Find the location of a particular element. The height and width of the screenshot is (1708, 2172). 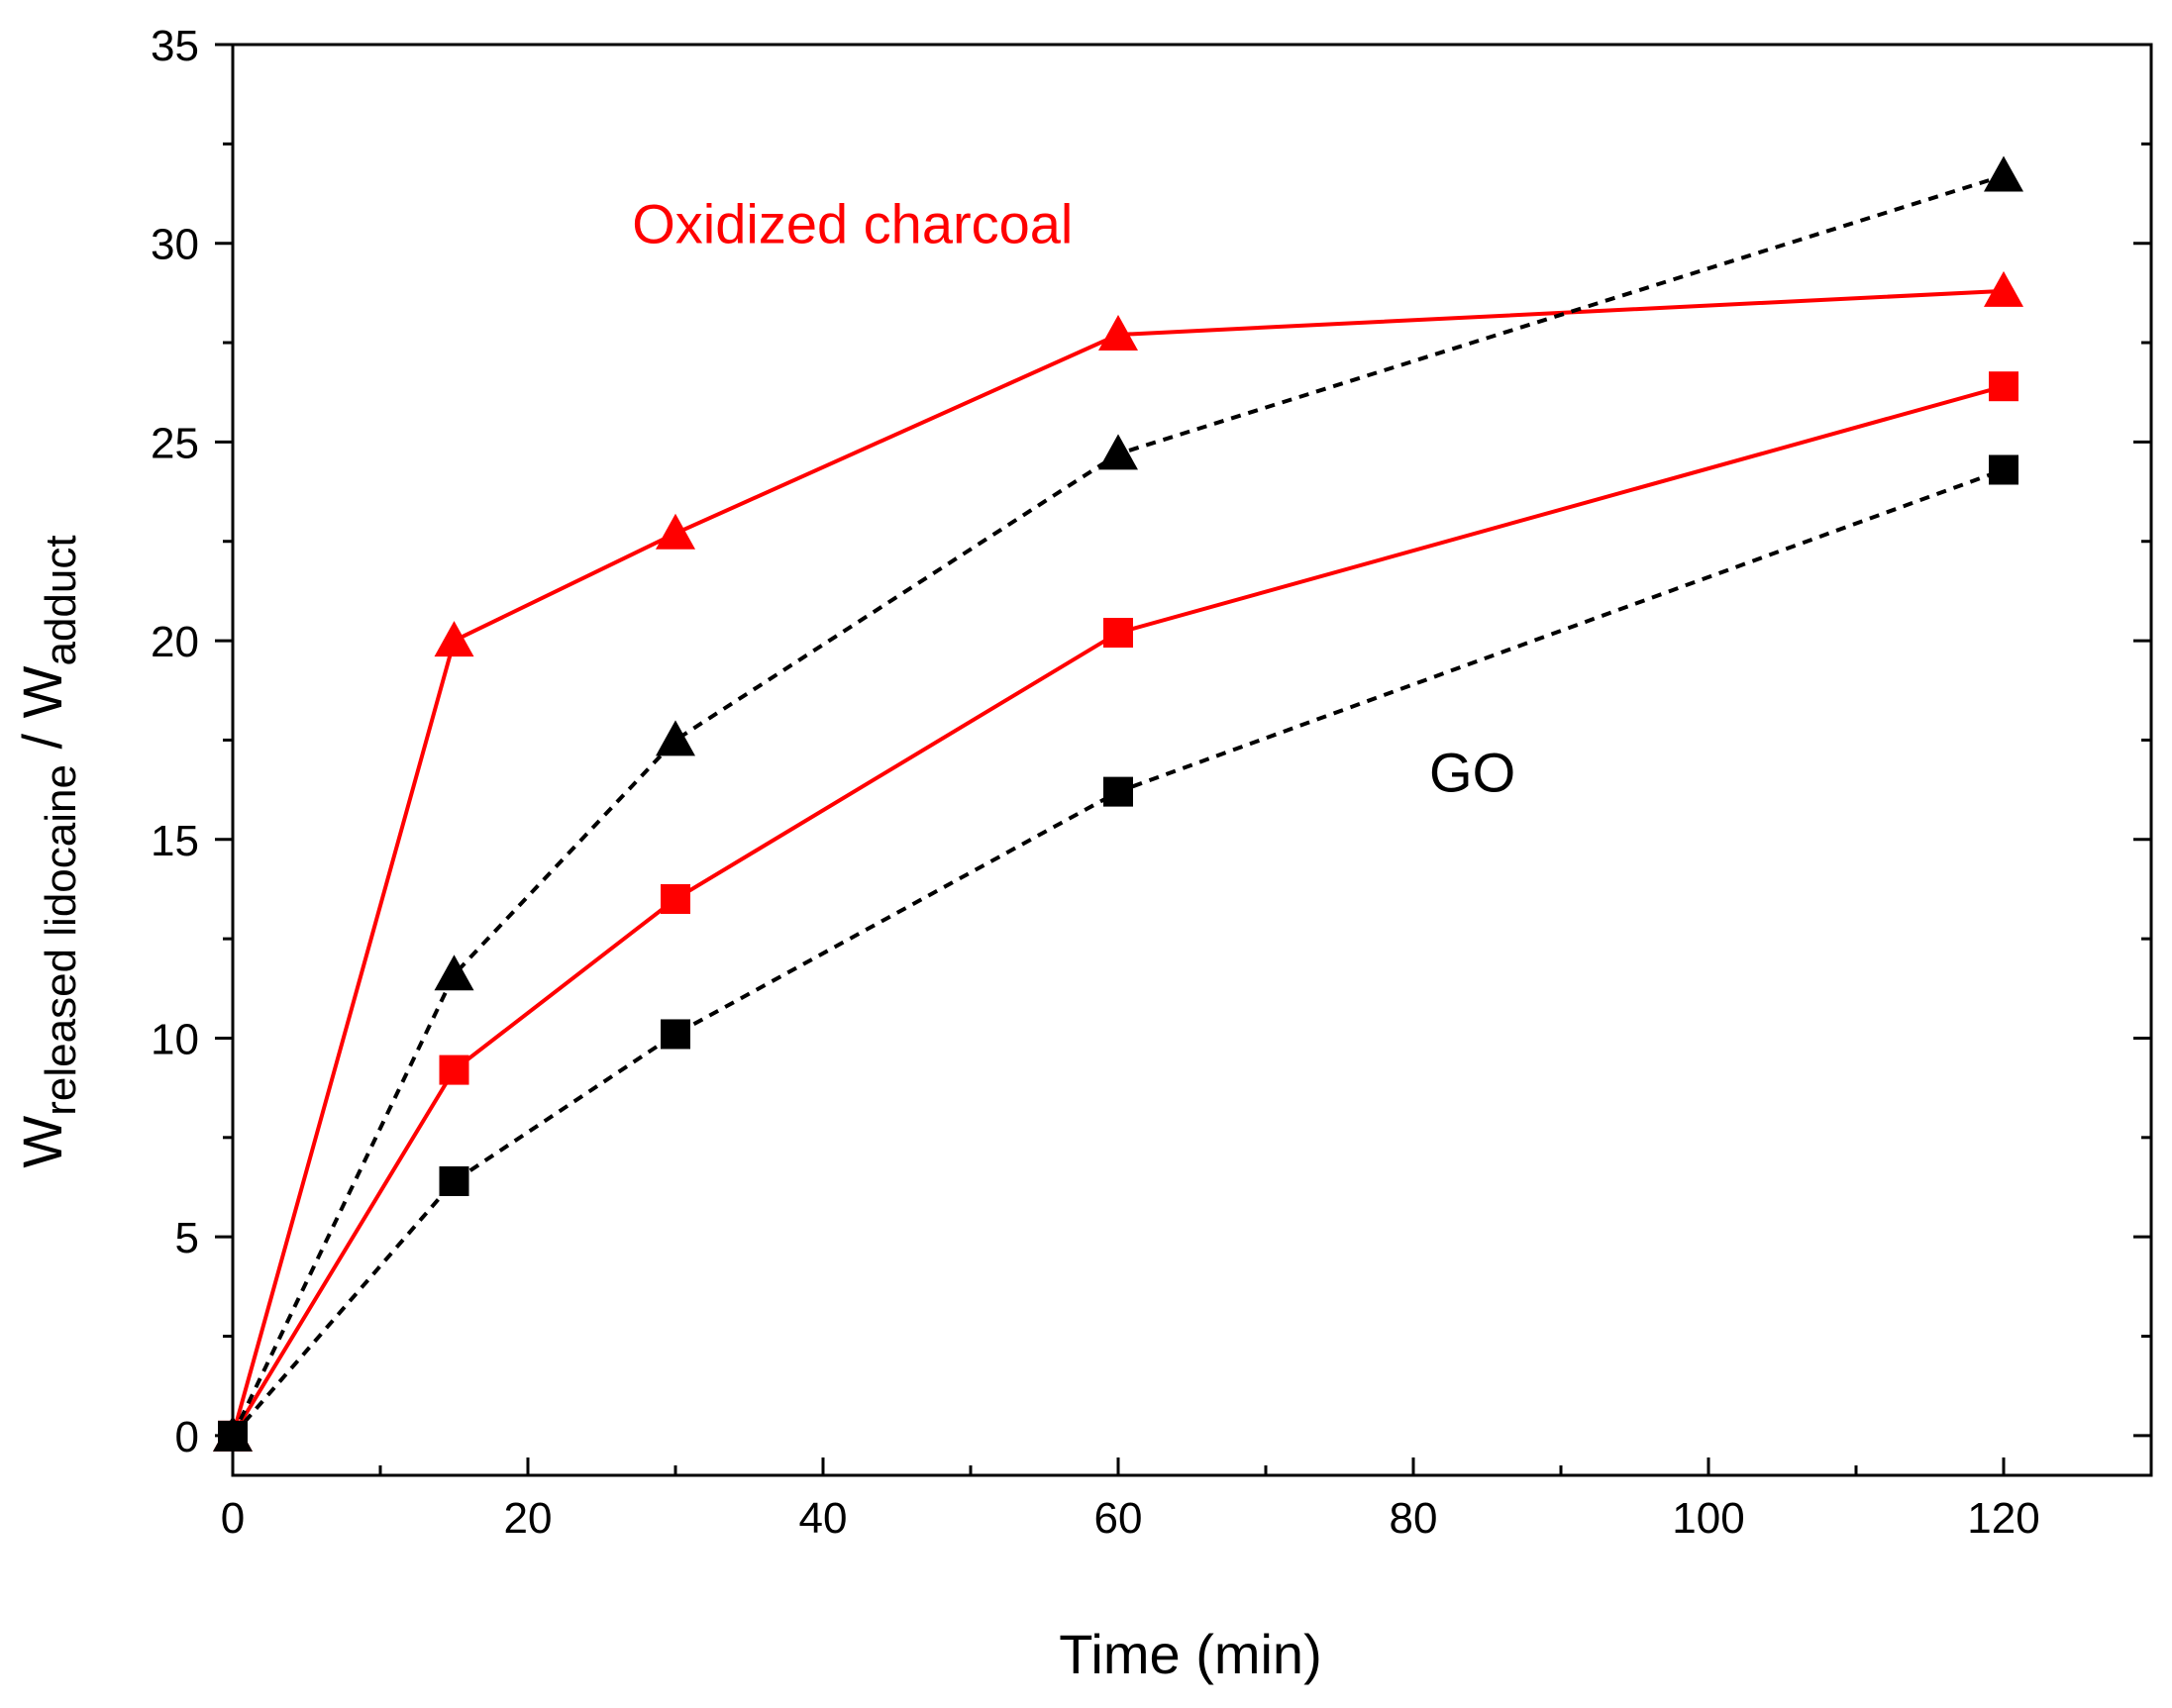

y-tick-label: 35 is located at coordinates (175, 46).